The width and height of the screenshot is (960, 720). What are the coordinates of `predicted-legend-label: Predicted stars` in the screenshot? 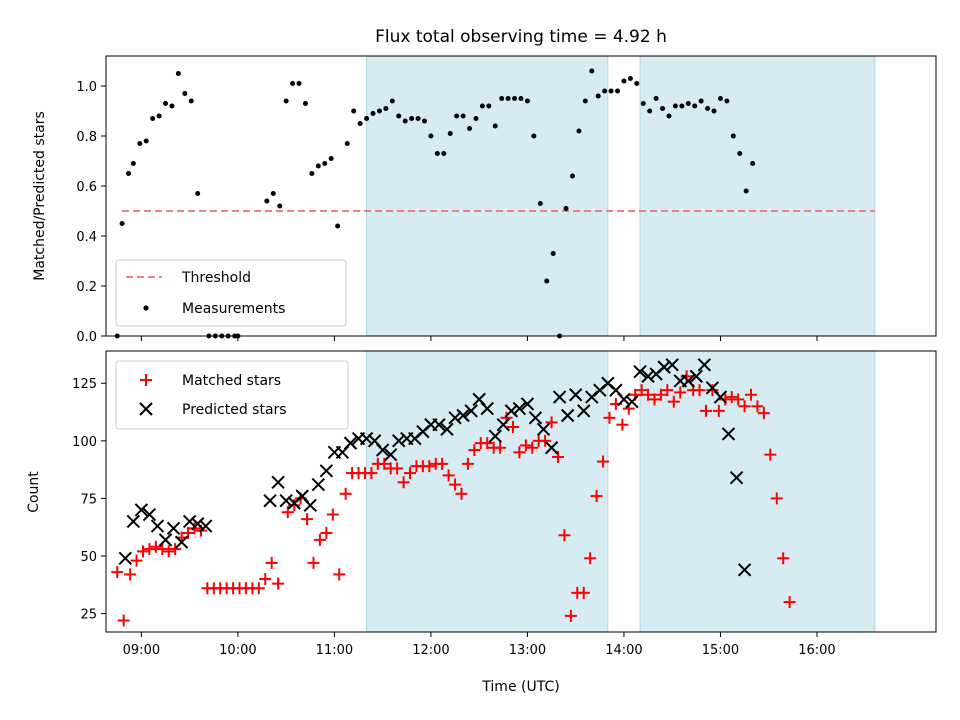 It's located at (234, 410).